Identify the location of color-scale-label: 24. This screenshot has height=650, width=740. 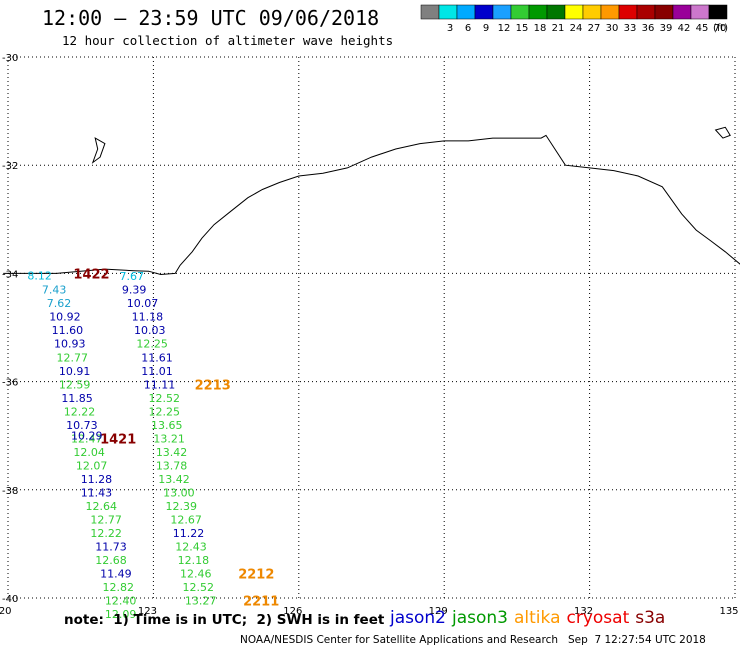
(576, 28).